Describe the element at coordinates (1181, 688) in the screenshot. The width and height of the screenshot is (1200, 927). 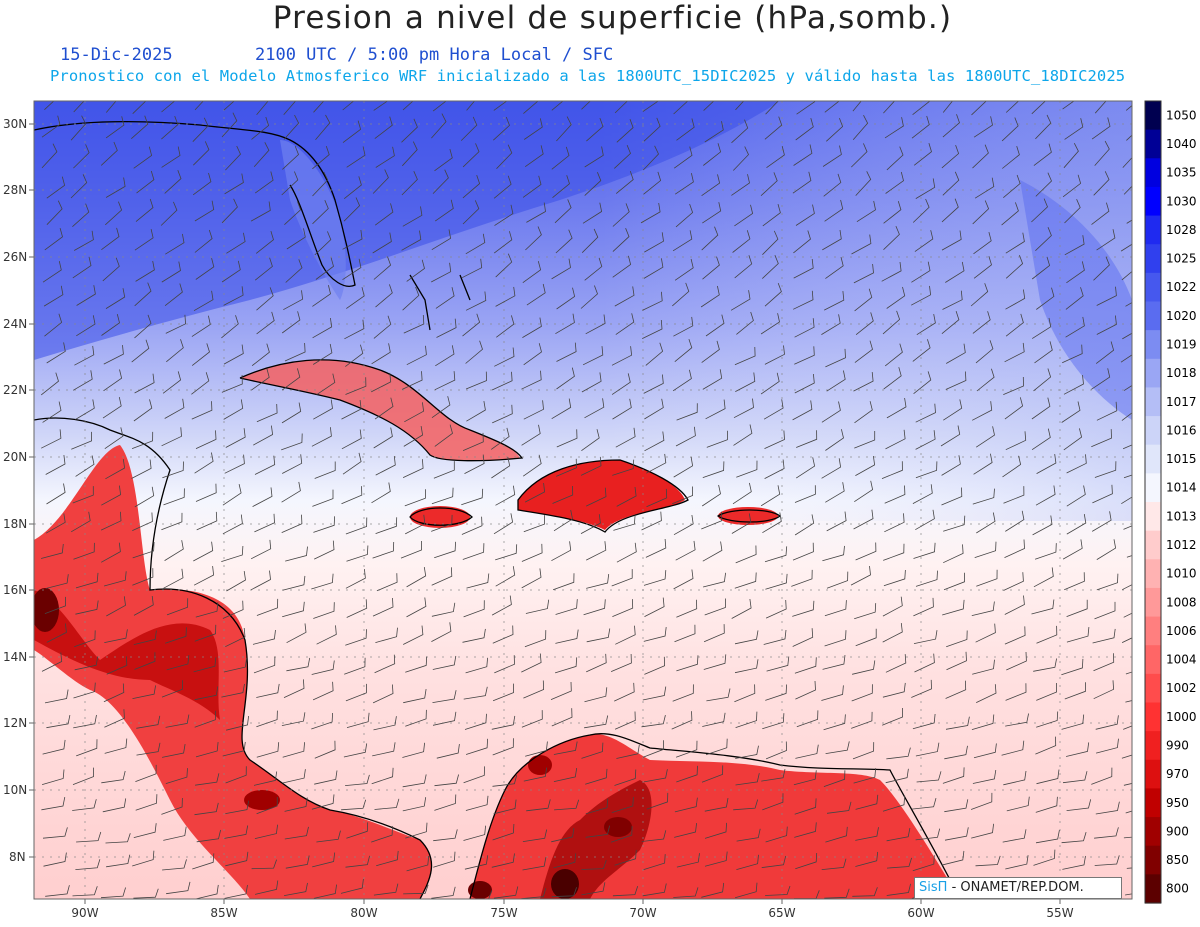
I see `colorbar-label: 1002` at that location.